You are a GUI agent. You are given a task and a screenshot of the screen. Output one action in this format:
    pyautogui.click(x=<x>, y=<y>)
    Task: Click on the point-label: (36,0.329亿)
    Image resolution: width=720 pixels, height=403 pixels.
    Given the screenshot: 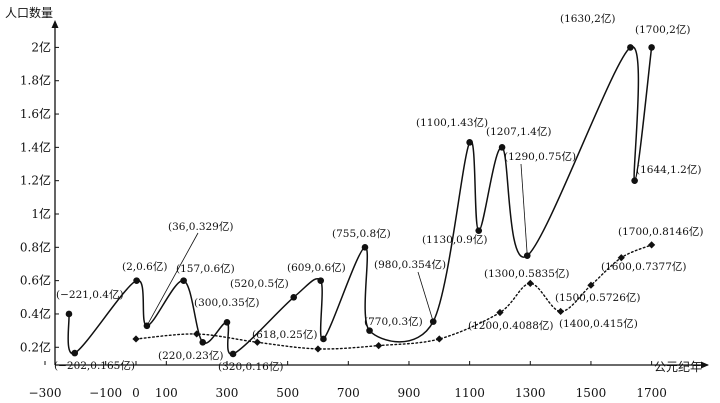 What is the action you would take?
    pyautogui.click(x=200, y=226)
    